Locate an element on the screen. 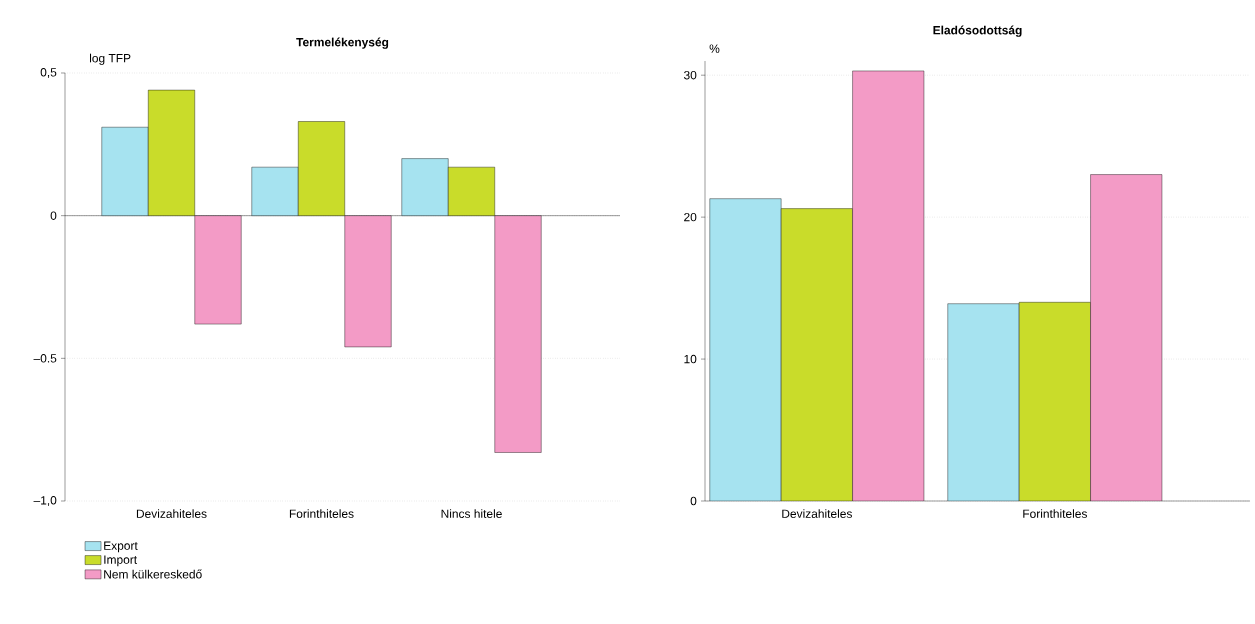 This screenshot has width=1255, height=624. y-tick-label: –0.5 is located at coordinates (45, 358).